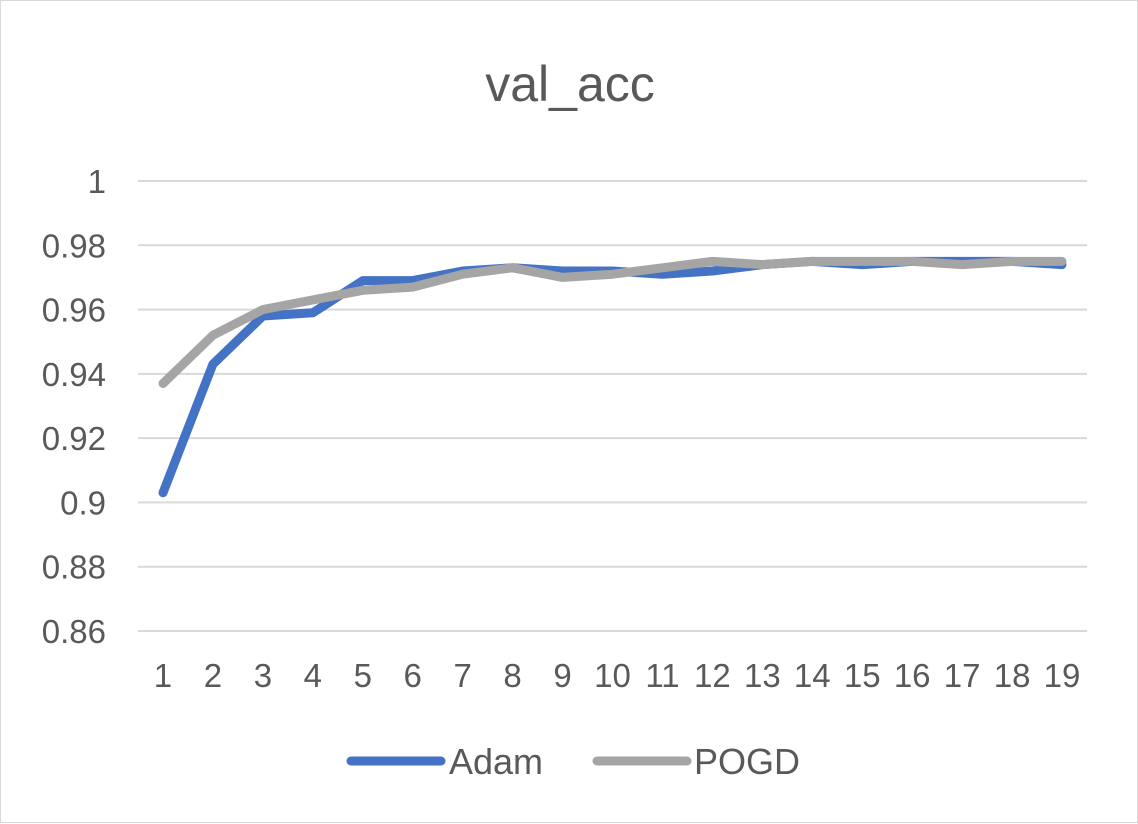 The image size is (1138, 824). I want to click on y-tick-label: 0.94, so click(74, 374).